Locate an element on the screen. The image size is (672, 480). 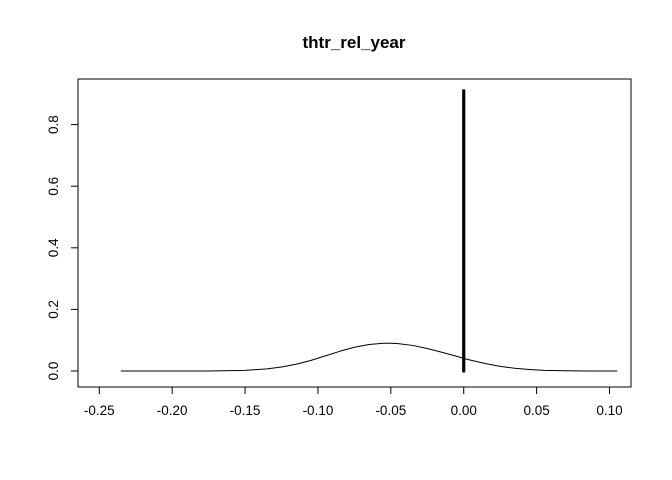
y-tick-label: 0.8 is located at coordinates (53, 124).